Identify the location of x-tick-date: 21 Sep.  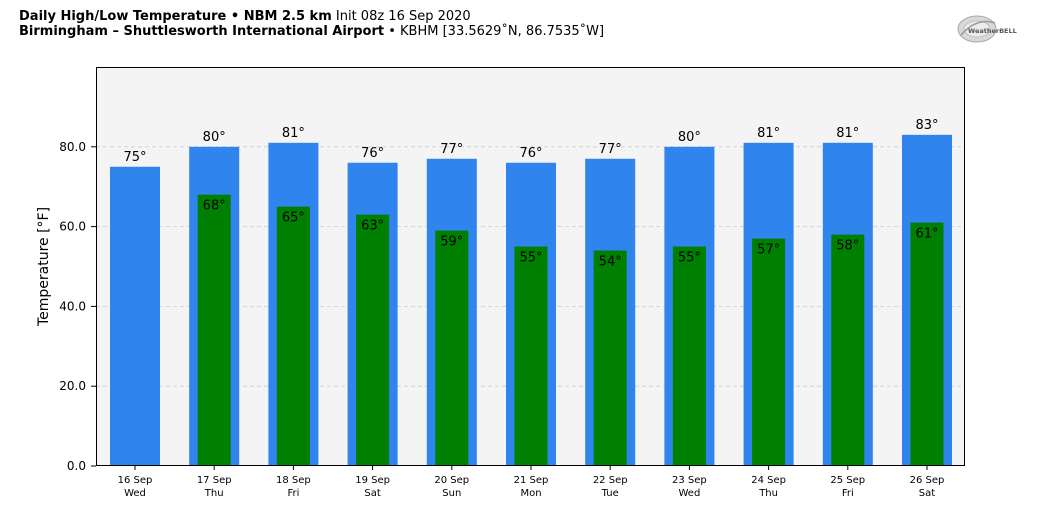
(531, 480).